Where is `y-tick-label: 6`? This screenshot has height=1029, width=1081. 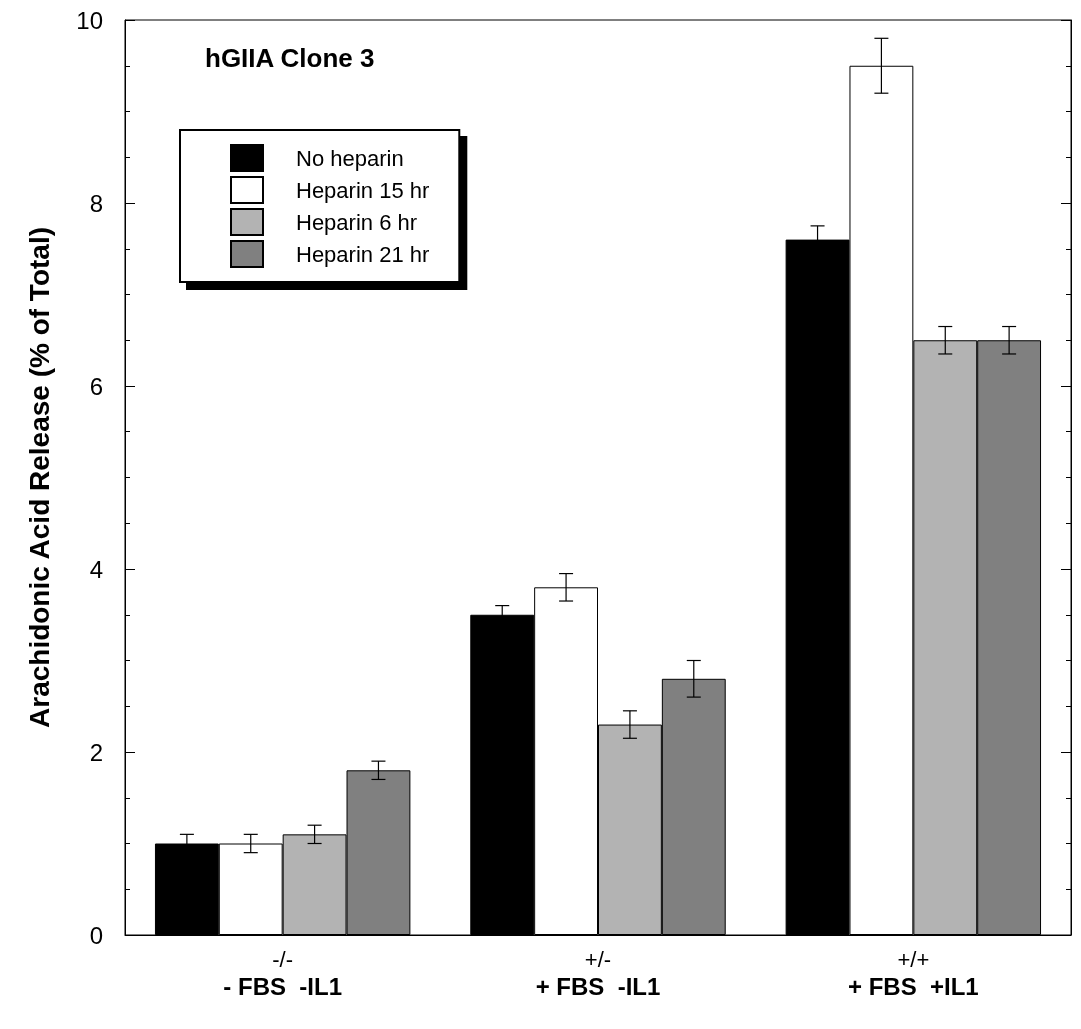 y-tick-label: 6 is located at coordinates (96, 386).